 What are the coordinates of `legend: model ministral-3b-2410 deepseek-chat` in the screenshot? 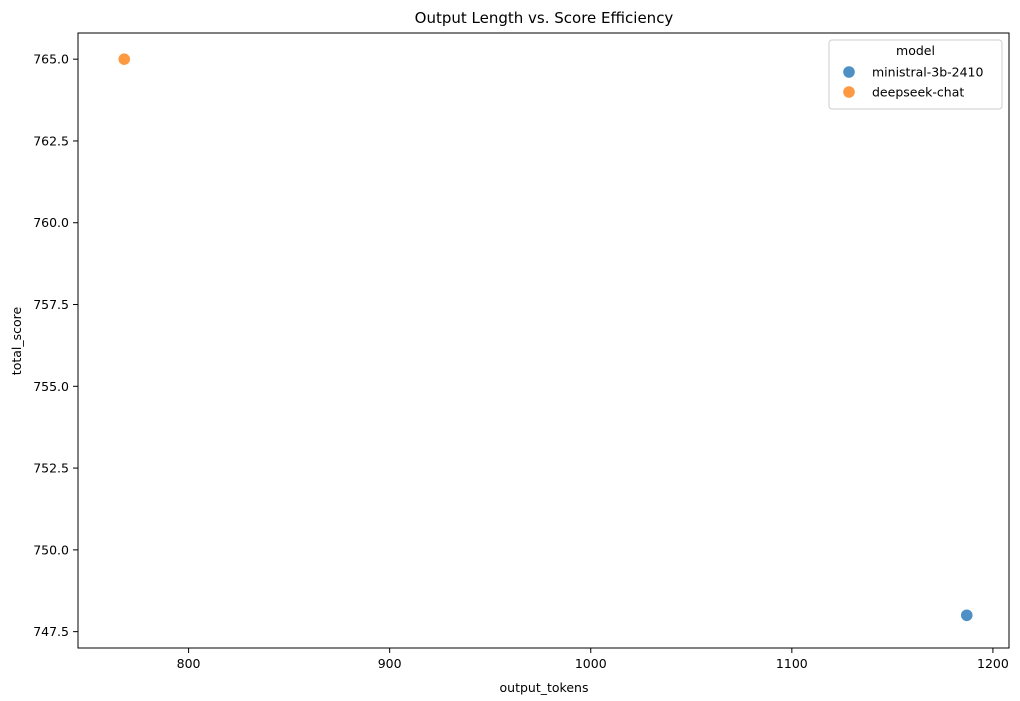 It's located at (915, 74).